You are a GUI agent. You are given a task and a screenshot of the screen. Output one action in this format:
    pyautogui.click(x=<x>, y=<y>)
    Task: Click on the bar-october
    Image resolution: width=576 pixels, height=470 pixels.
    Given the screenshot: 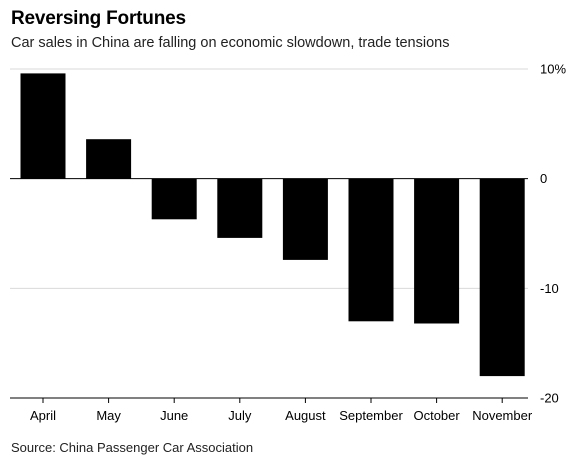 What is the action you would take?
    pyautogui.click(x=437, y=251)
    